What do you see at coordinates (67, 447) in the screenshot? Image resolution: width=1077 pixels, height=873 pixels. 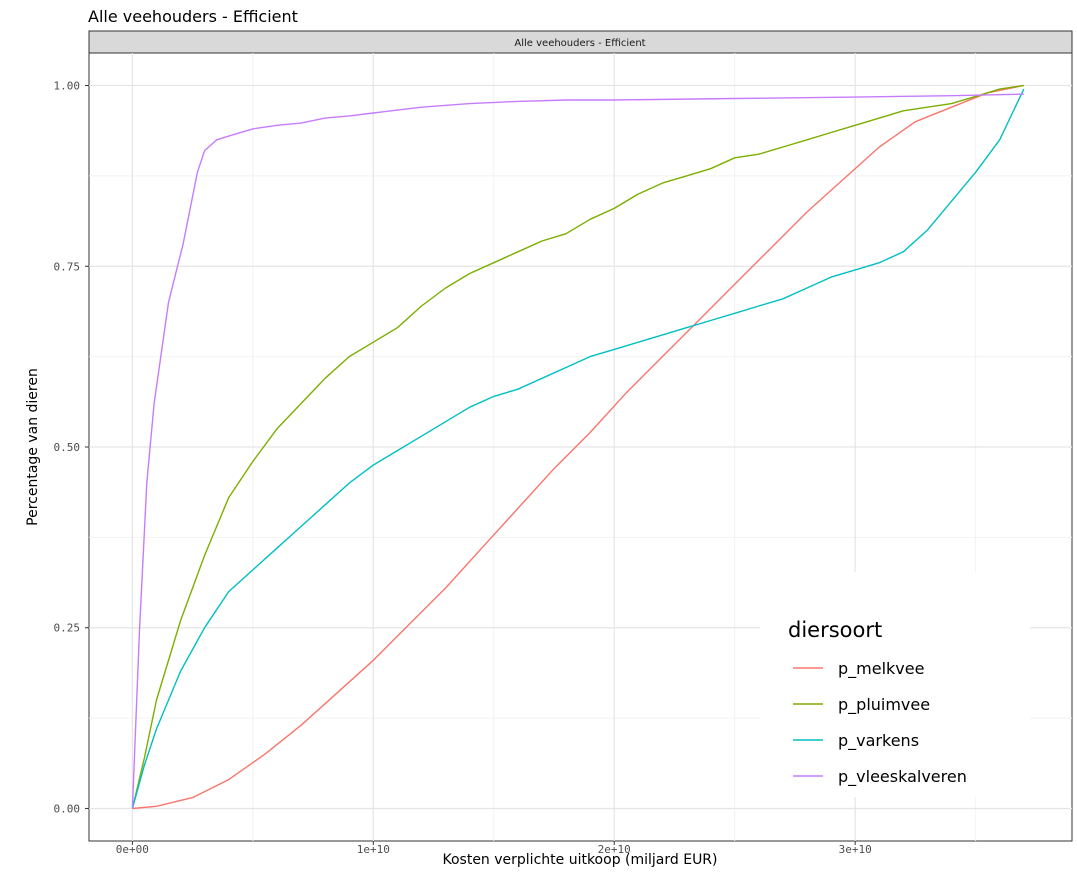 I see `y-tick-label: 0.50` at bounding box center [67, 447].